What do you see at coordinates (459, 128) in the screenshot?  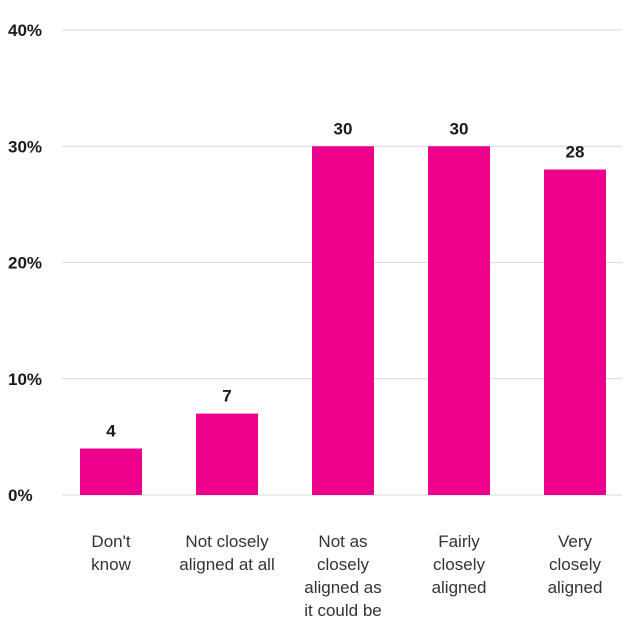 I see `data-label-4: 30` at bounding box center [459, 128].